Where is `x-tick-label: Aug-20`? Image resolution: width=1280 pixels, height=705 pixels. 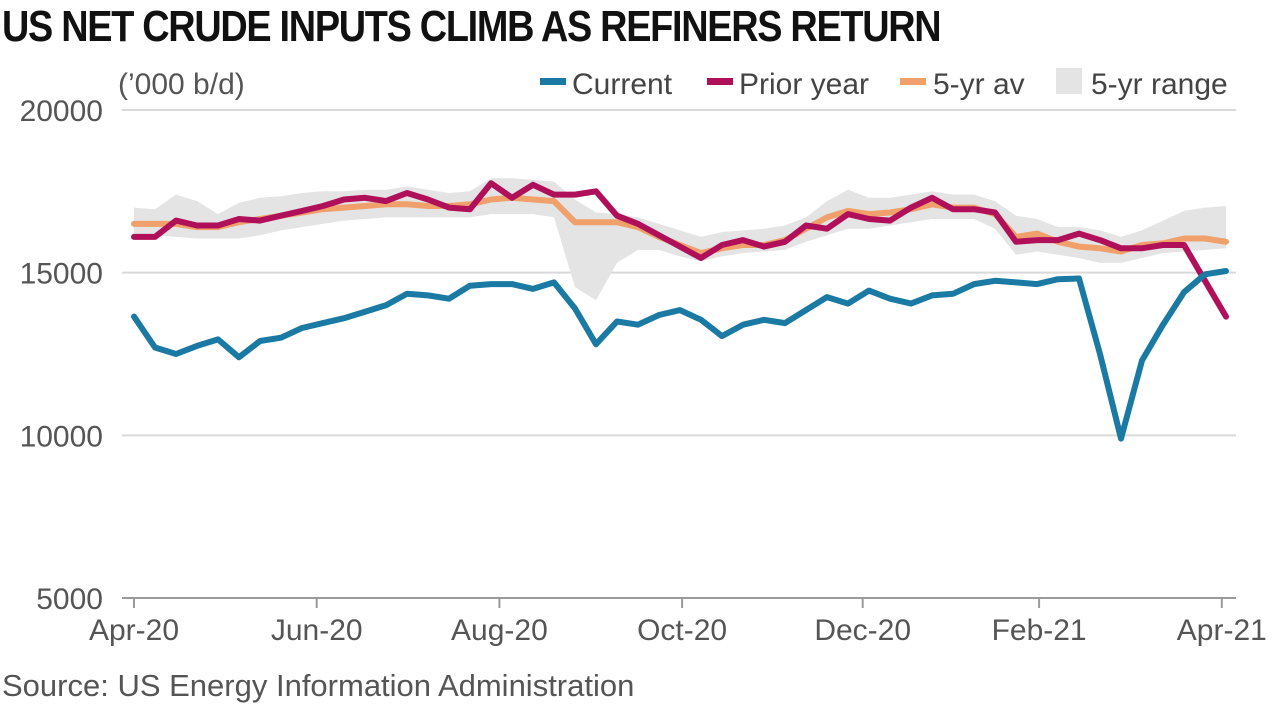
x-tick-label: Aug-20 is located at coordinates (499, 630).